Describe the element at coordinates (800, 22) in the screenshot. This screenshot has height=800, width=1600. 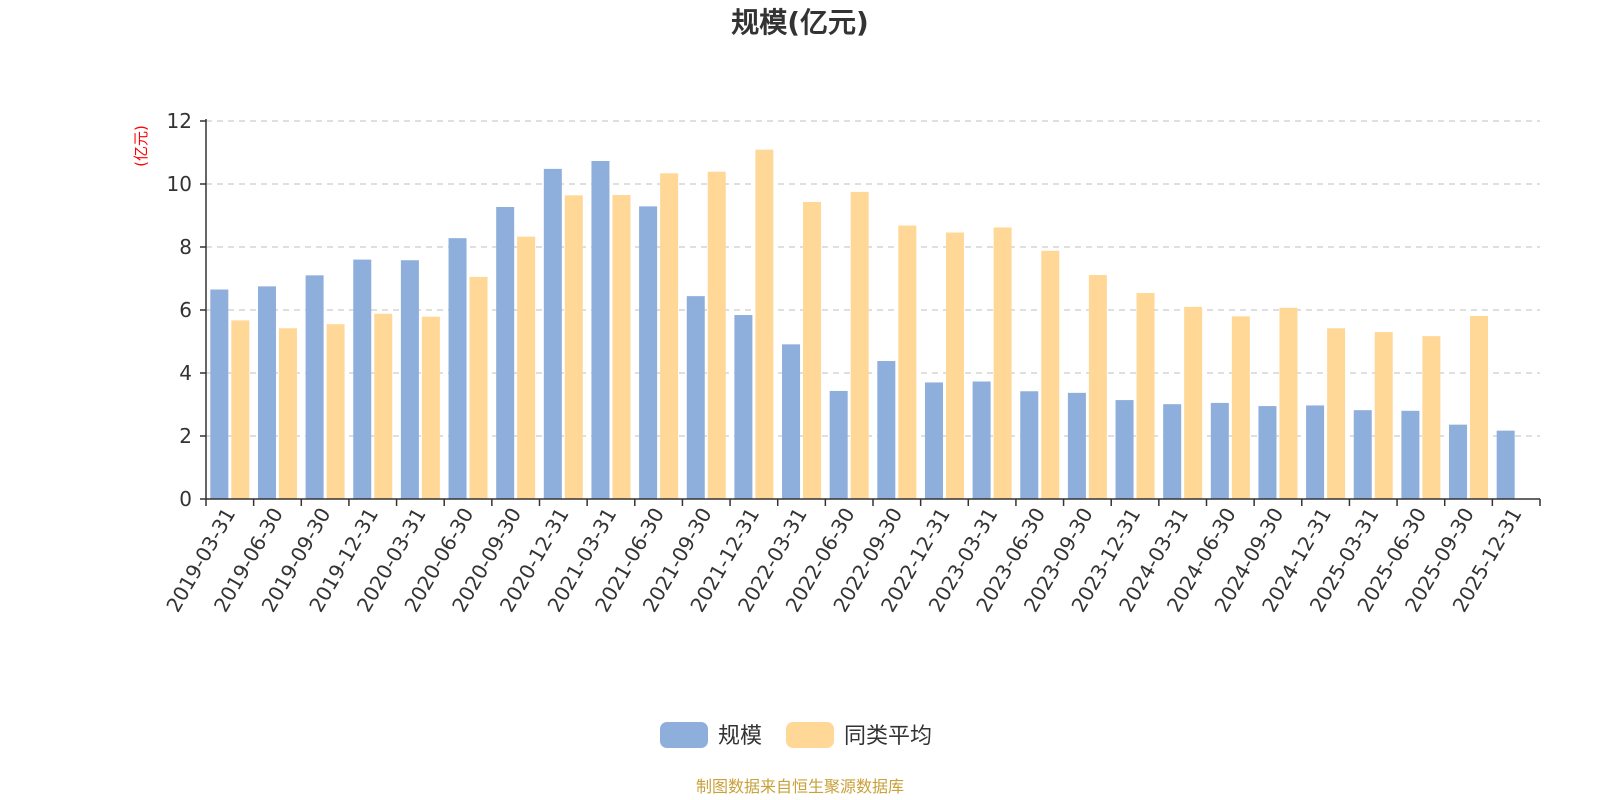
I see `chart-title: 规模(亿元)` at that location.